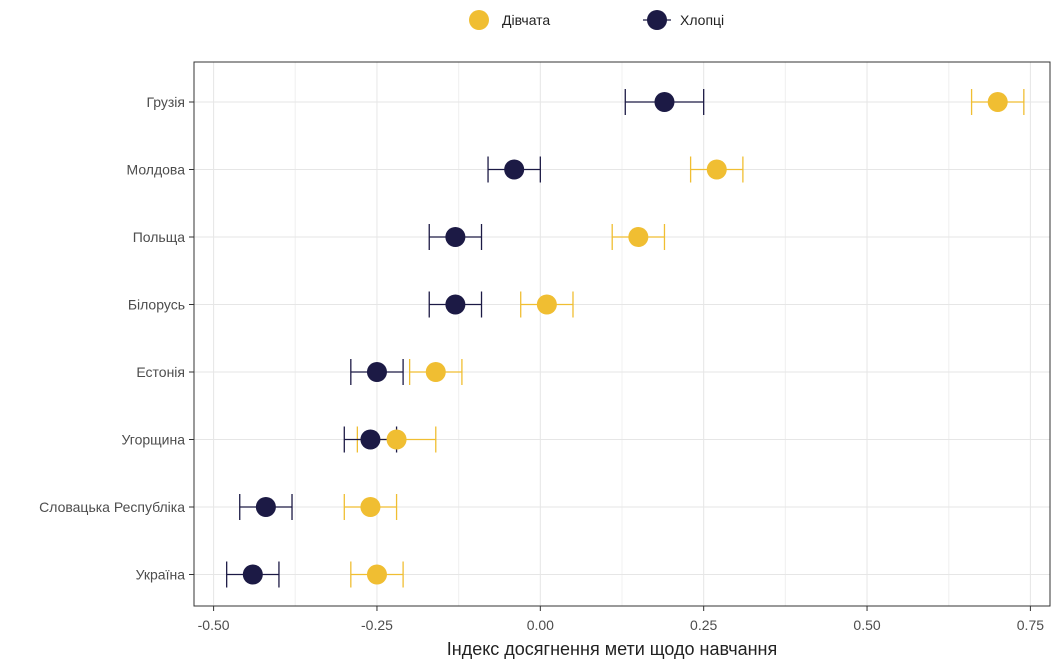 The width and height of the screenshot is (1051, 660). I want to click on x-tick-label: -0.25, so click(377, 625).